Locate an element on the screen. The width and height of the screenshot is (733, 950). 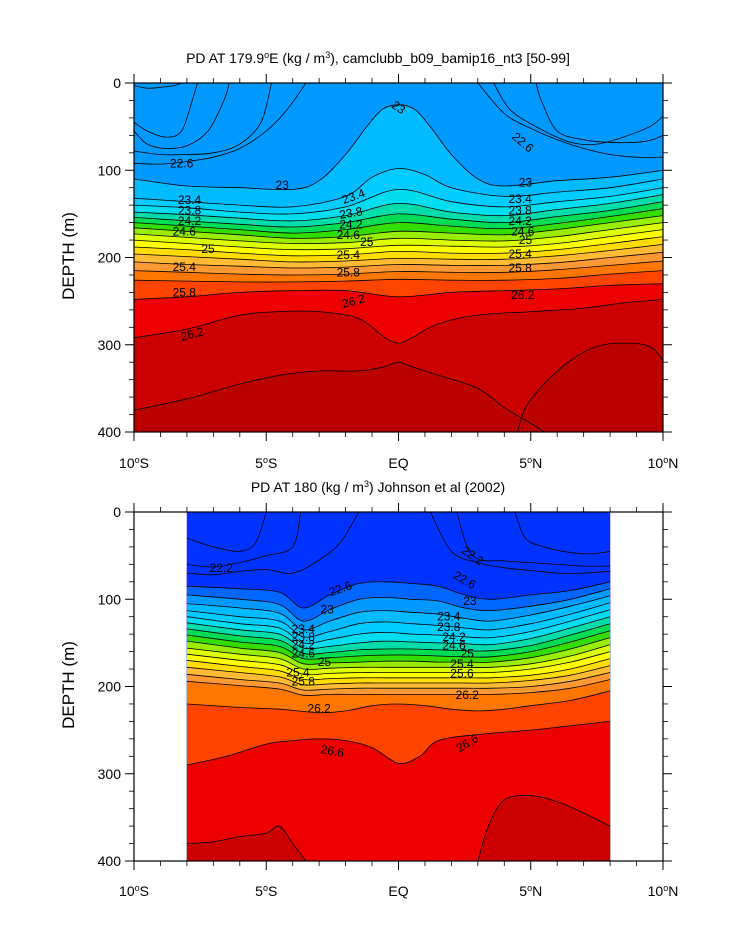
contour-label: 26.6 is located at coordinates (333, 751).